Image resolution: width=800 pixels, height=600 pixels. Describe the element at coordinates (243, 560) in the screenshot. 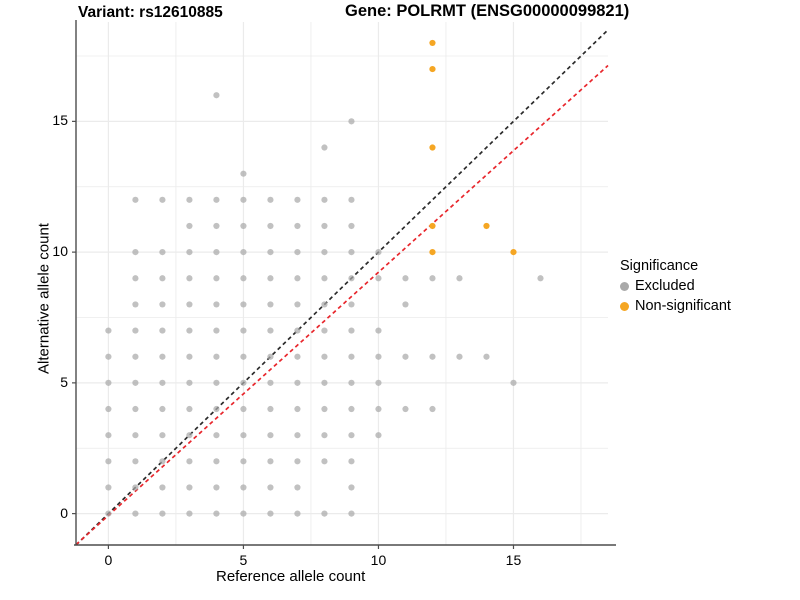

I see `x-tick-label: 5` at that location.